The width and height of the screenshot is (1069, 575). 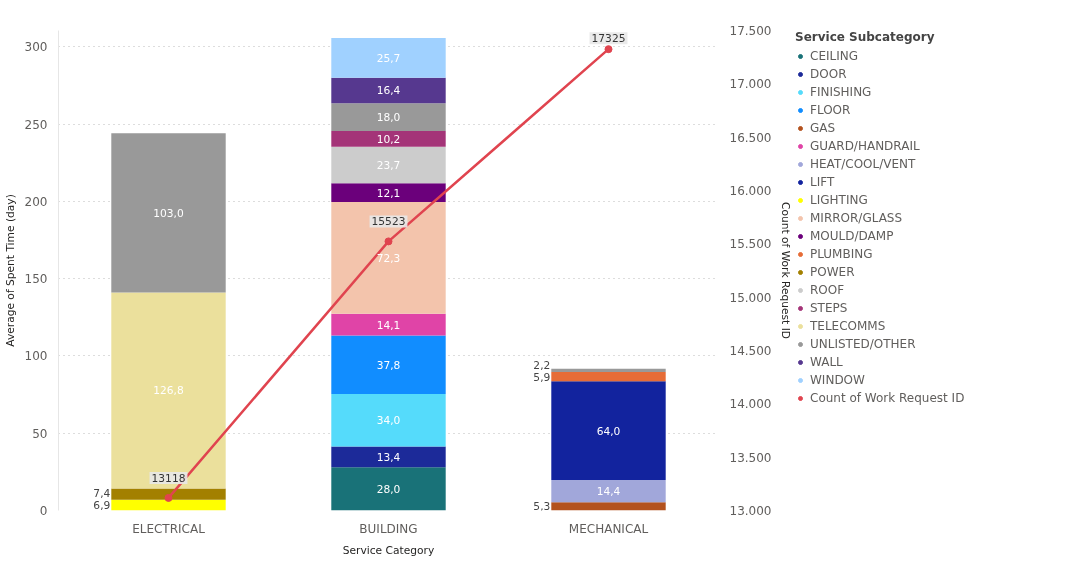 What do you see at coordinates (102, 506) in the screenshot?
I see `data-label: 6,9` at bounding box center [102, 506].